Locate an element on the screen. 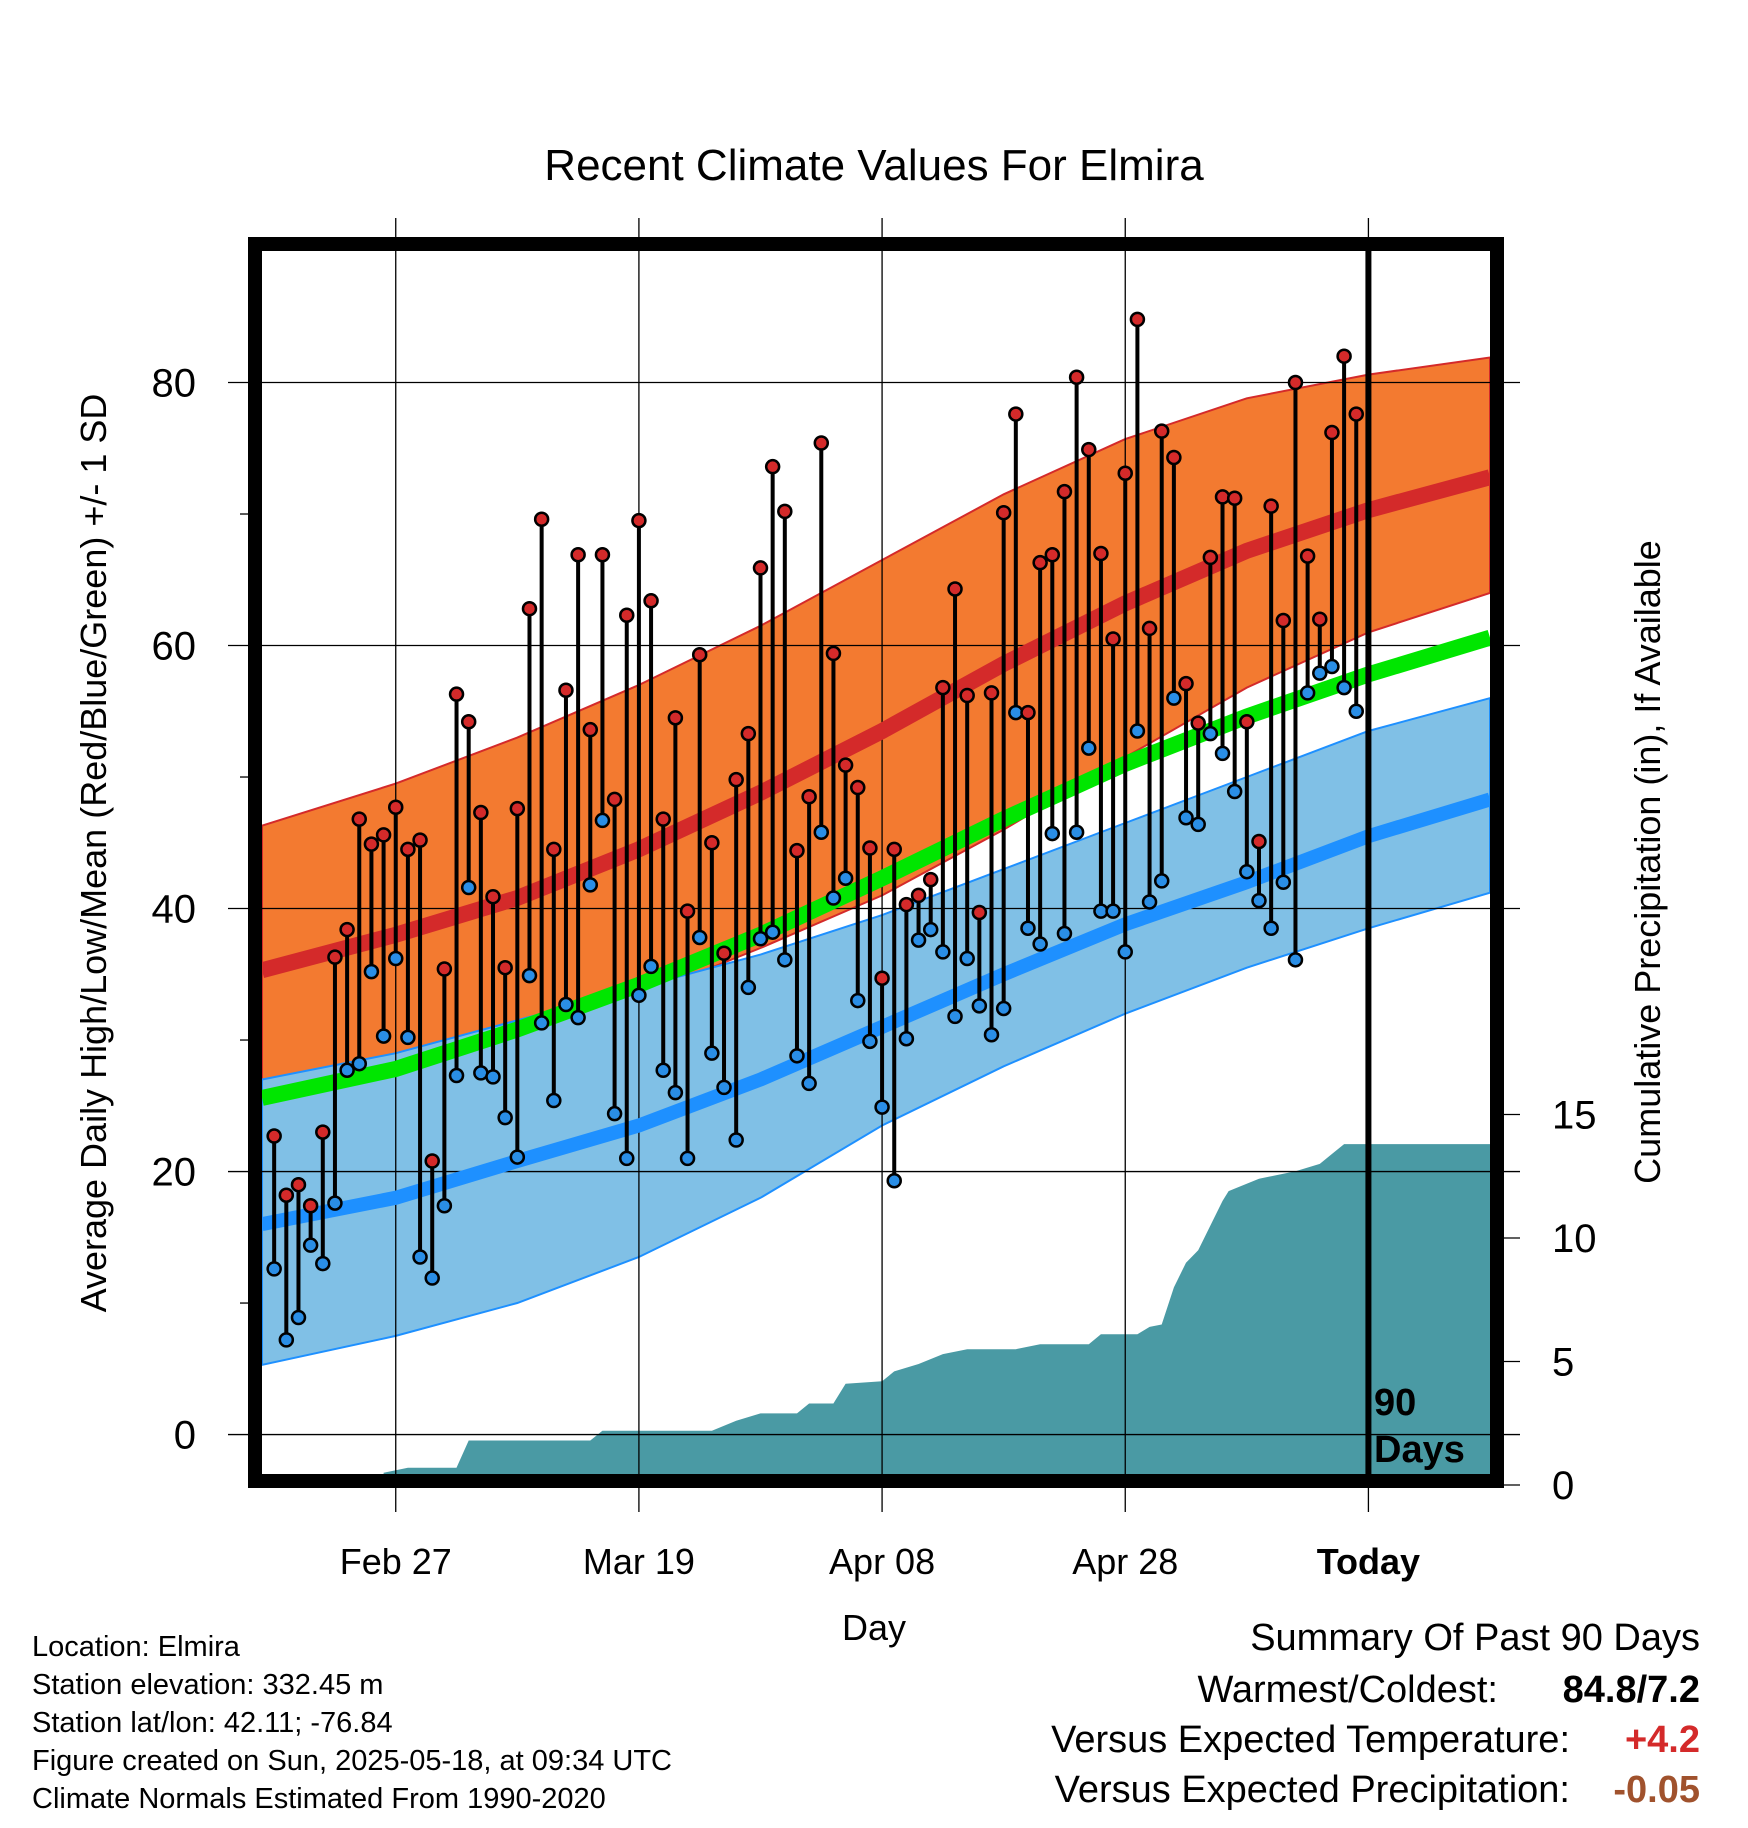 The image size is (1748, 1828). today-annotation-line1: 90 is located at coordinates (1395, 1403).